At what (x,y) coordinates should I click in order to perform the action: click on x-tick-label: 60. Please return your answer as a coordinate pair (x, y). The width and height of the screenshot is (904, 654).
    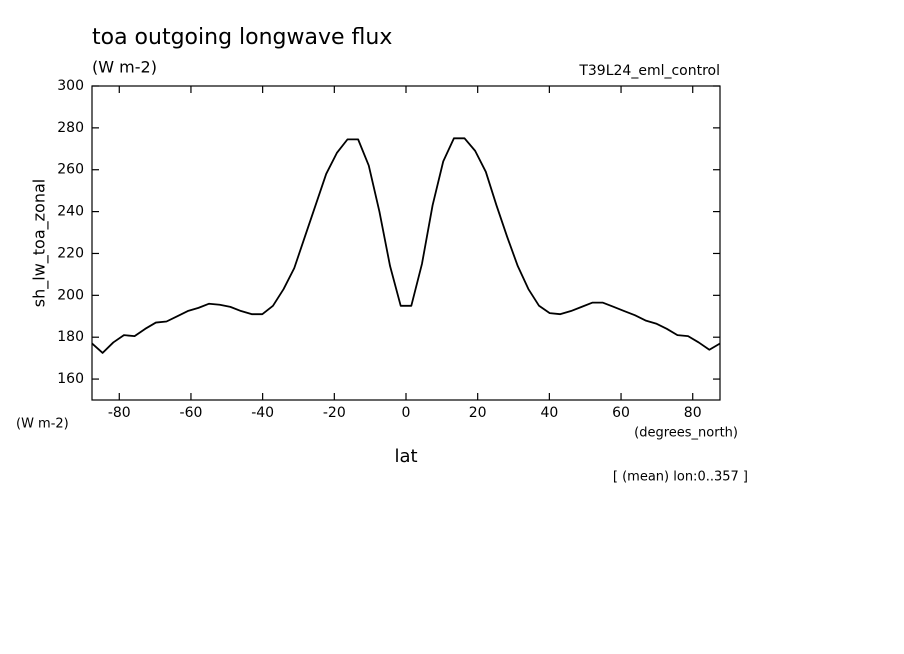
    Looking at the image, I should click on (621, 413).